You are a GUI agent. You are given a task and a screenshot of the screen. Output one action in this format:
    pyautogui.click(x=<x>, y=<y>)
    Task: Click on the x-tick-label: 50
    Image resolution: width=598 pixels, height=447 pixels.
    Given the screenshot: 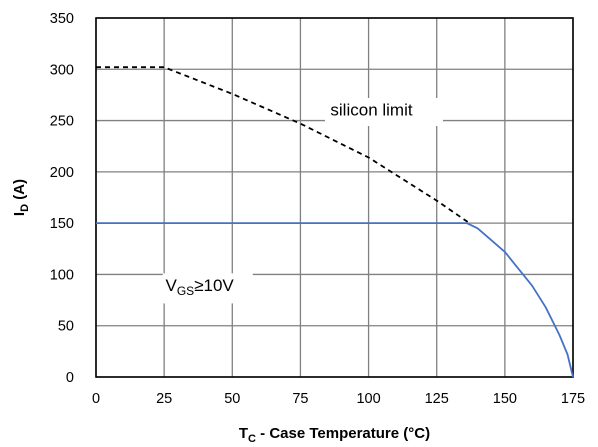 What is the action you would take?
    pyautogui.click(x=232, y=399)
    